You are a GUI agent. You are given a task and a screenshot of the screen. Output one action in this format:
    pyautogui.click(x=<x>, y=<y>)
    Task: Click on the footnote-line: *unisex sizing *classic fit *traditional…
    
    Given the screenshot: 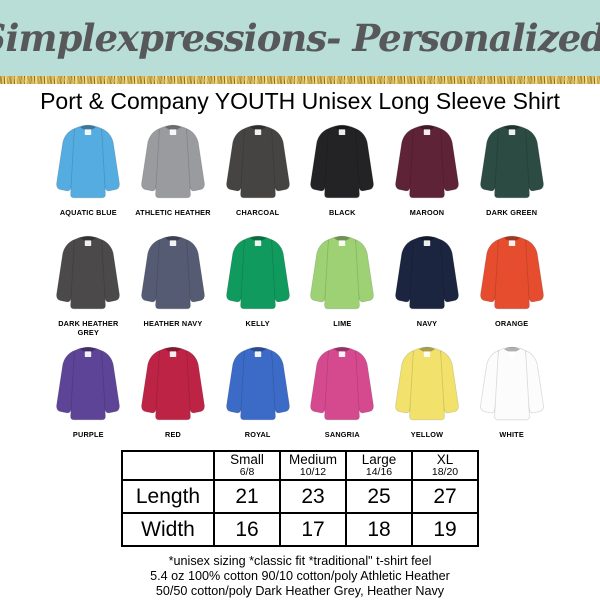 What is the action you would take?
    pyautogui.click(x=300, y=561)
    